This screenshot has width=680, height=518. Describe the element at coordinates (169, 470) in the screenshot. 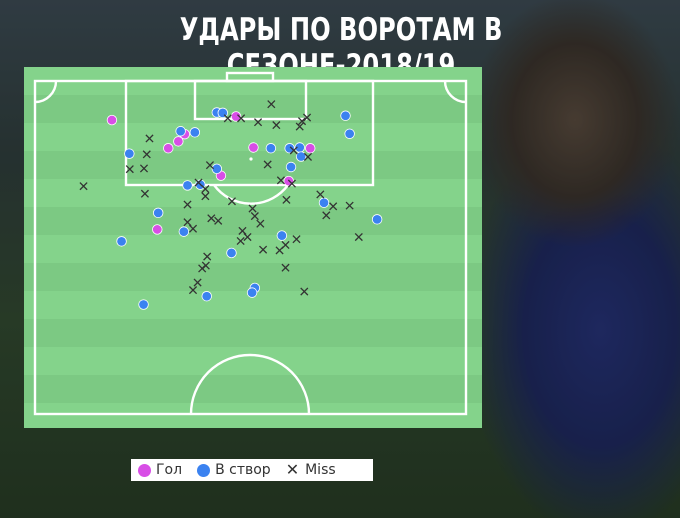

I see `legend-label-goal: Гол` at that location.